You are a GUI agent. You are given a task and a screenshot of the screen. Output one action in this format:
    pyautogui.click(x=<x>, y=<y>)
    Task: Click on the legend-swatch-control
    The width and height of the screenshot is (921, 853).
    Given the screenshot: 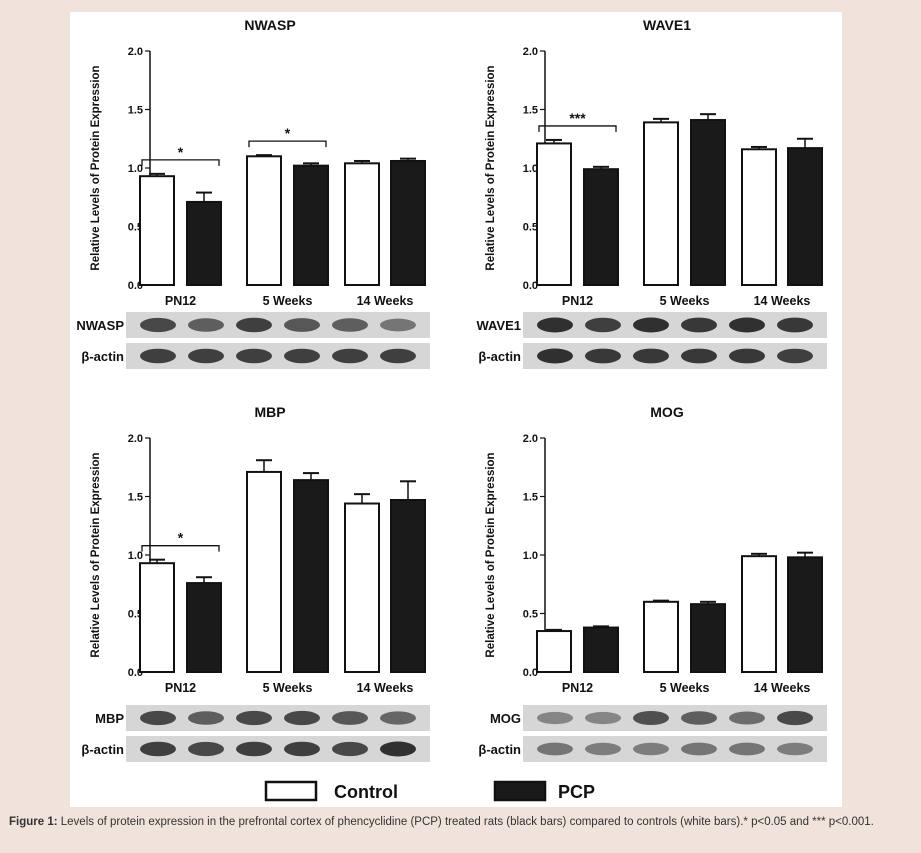 What is the action you would take?
    pyautogui.click(x=291, y=791)
    